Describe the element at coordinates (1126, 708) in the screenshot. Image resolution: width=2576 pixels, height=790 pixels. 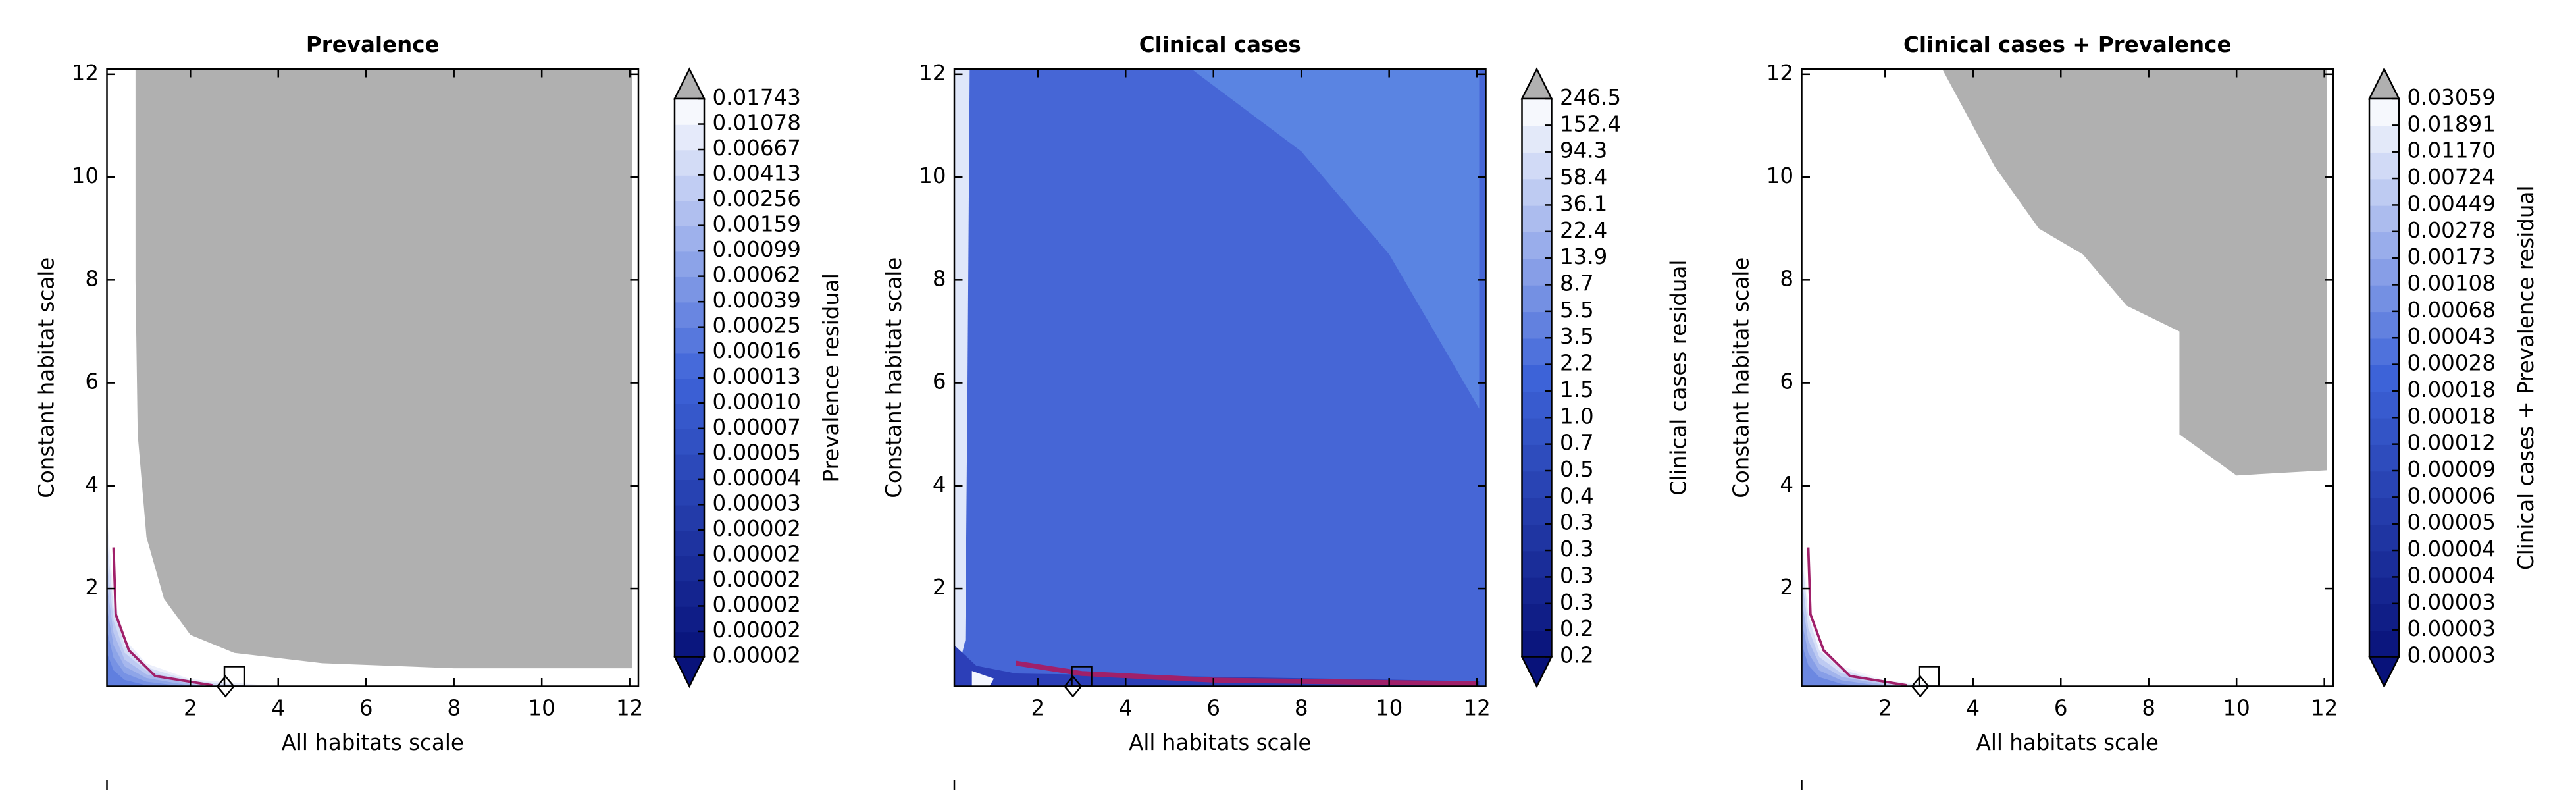
I see `x-tick-label: 4` at that location.